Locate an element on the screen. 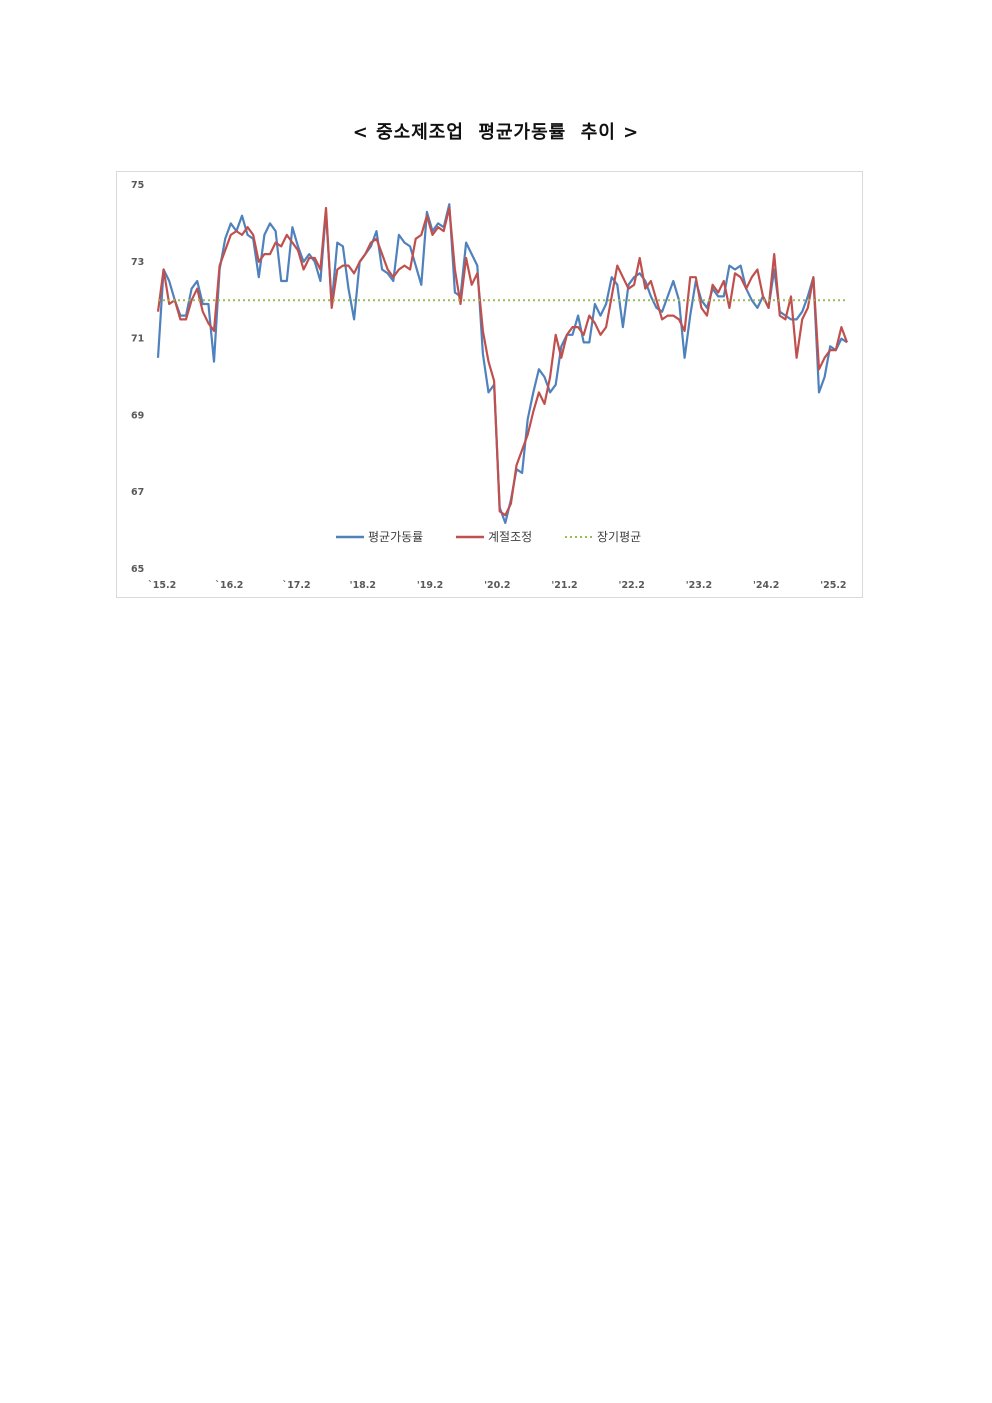 This screenshot has height=1403, width=992. x-tick-label: '19.2 is located at coordinates (430, 585).